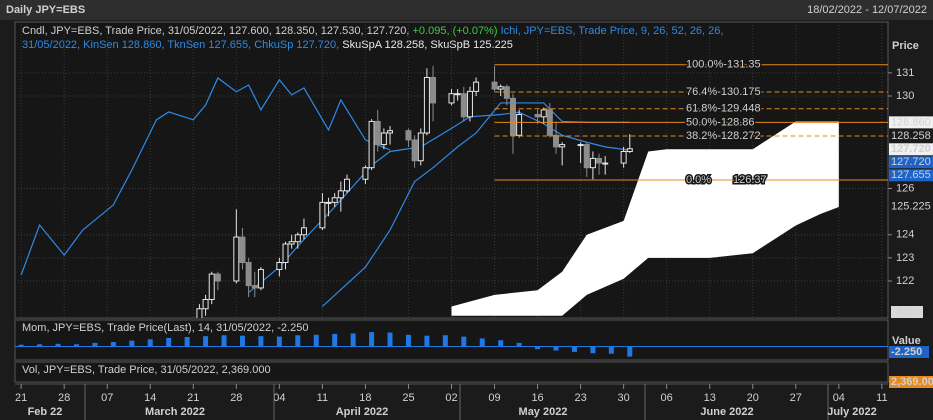 This screenshot has width=933, height=420. Describe the element at coordinates (362, 412) in the screenshot. I see `x-month-label: April 2022` at that location.